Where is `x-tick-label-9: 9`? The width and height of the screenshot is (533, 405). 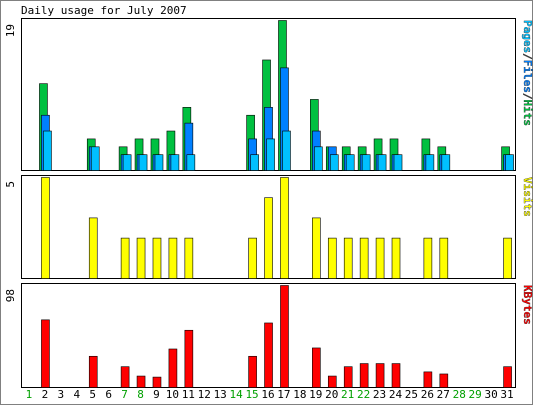 x-tick-label-9: 9 is located at coordinates (156, 394).